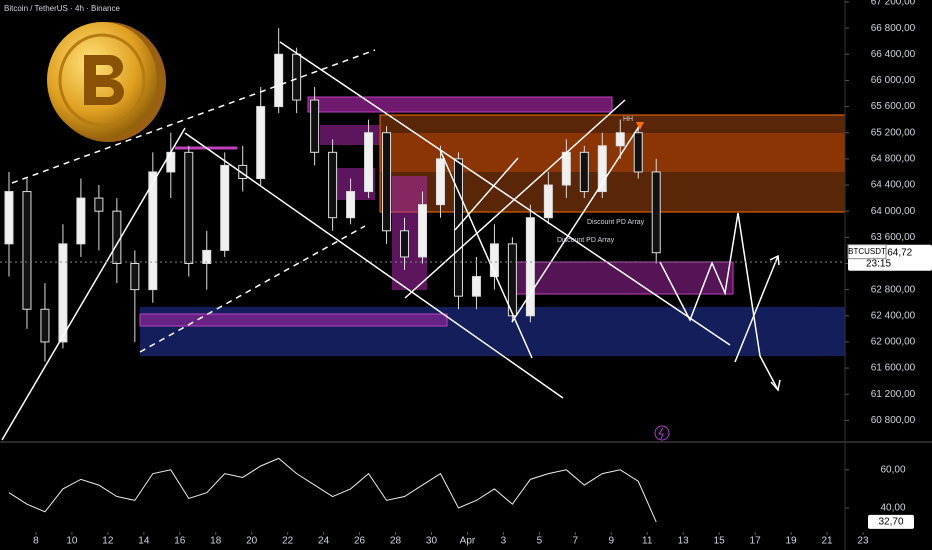 The width and height of the screenshot is (932, 550). Describe the element at coordinates (468, 541) in the screenshot. I see `x-tick-label: Apr` at that location.